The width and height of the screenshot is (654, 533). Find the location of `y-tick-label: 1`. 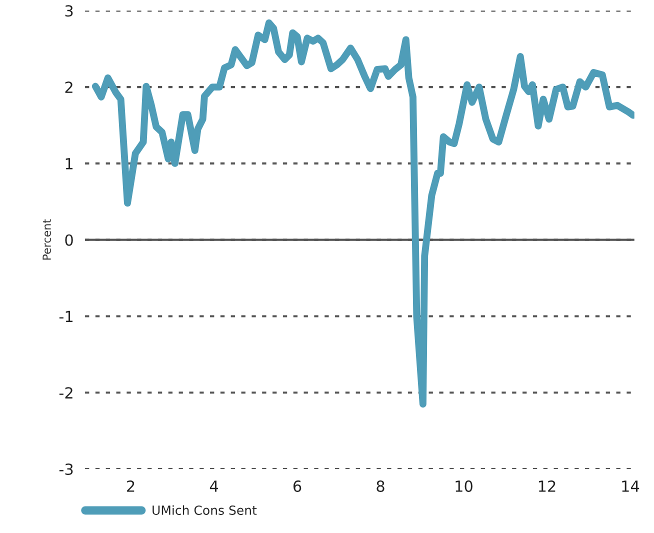

y-tick-label: 1 is located at coordinates (69, 164).